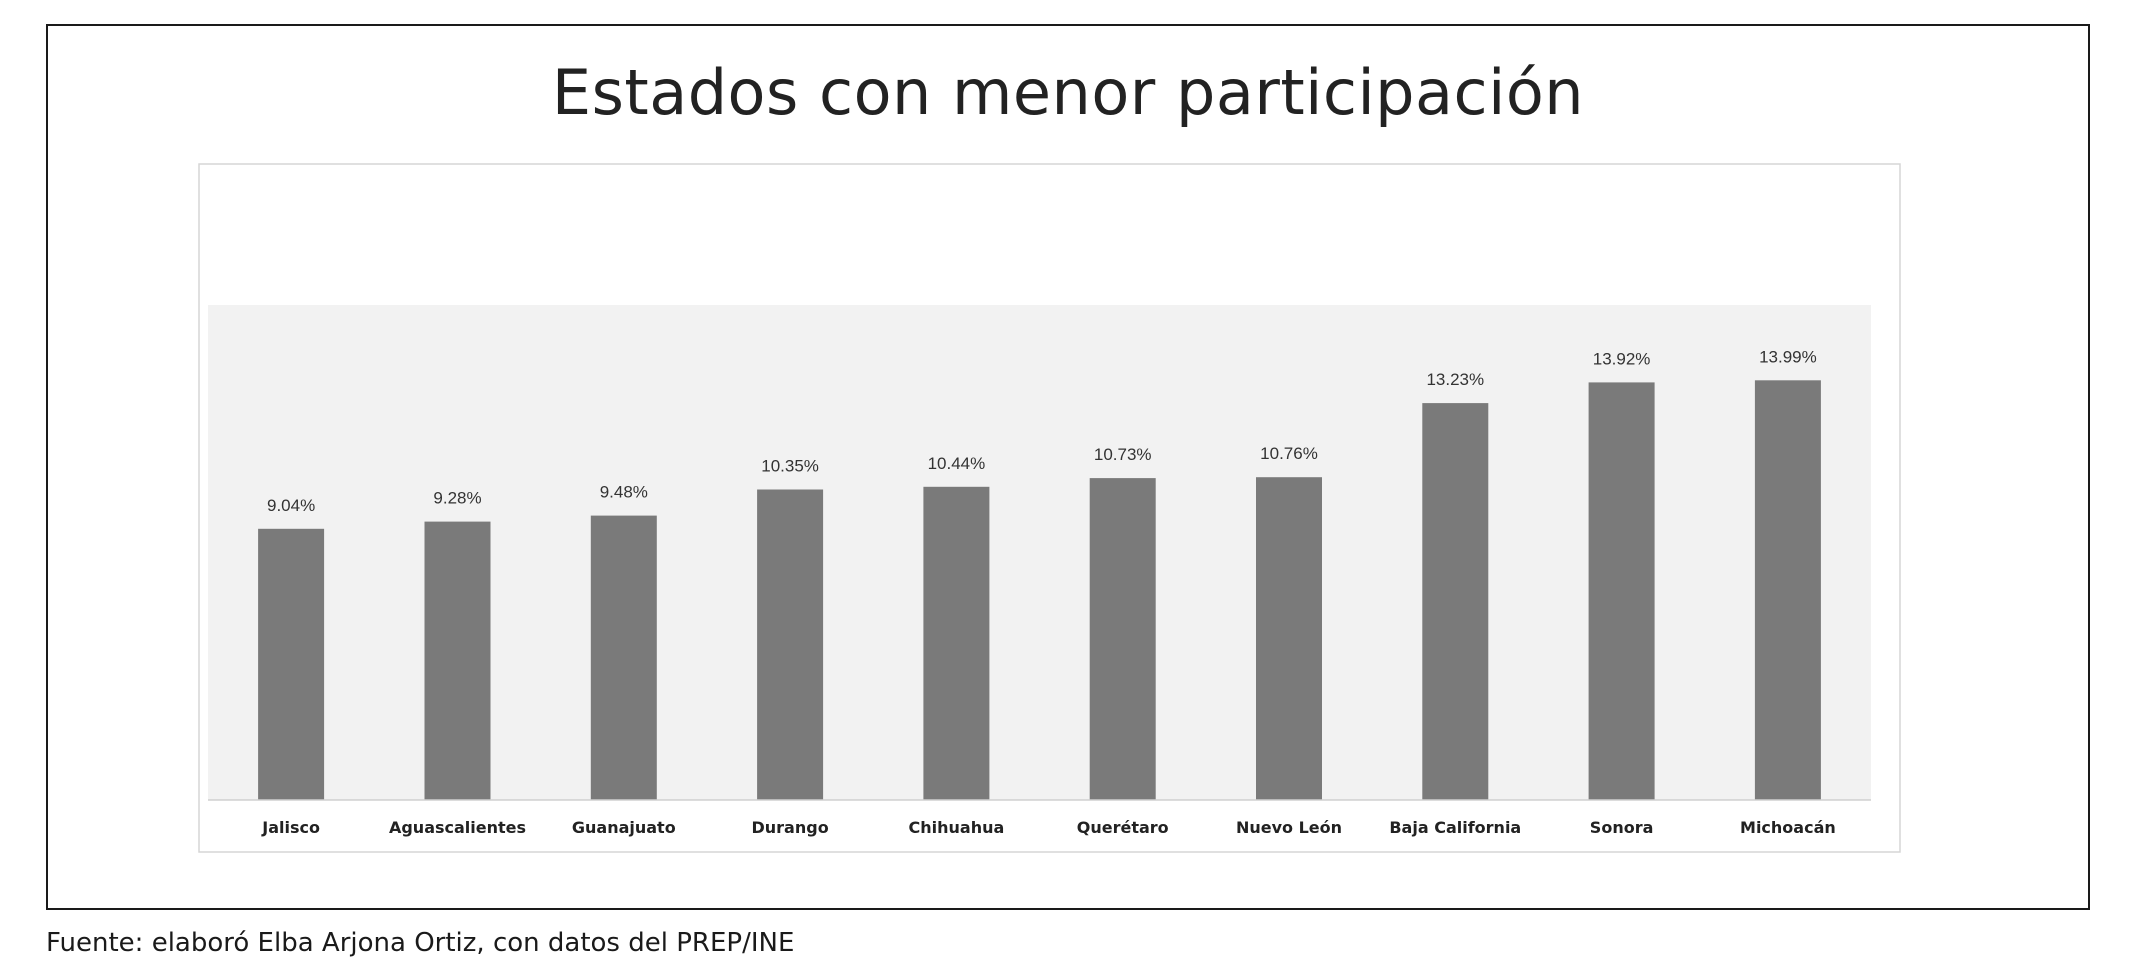  Describe the element at coordinates (790, 466) in the screenshot. I see `data-label: 10.35%` at that location.